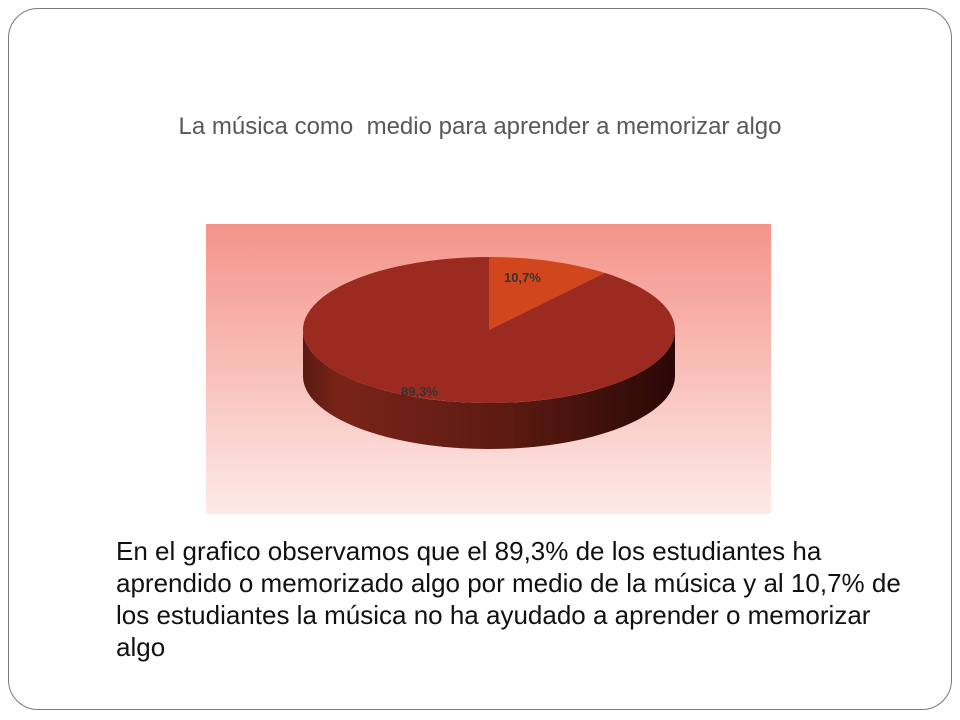  Describe the element at coordinates (522, 277) in the screenshot. I see `data-label-small: 10,7%` at that location.